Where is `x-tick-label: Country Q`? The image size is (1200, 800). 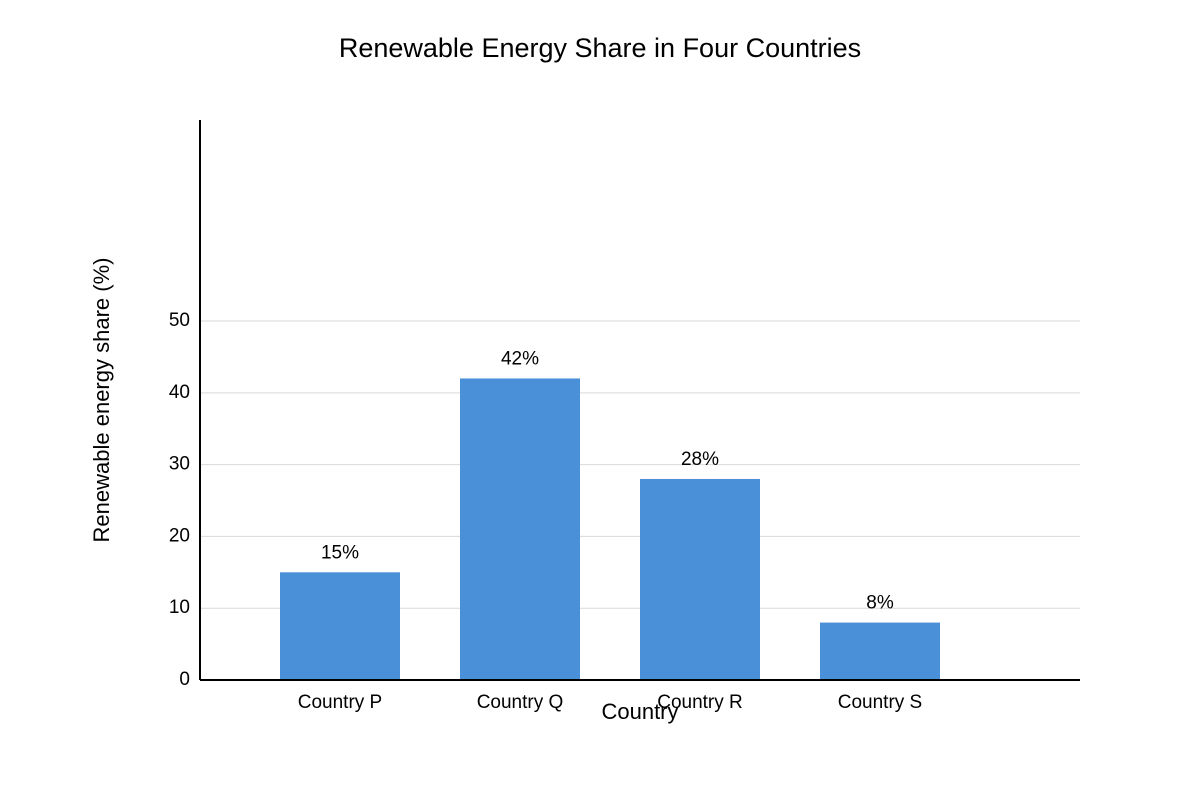 x-tick-label: Country Q is located at coordinates (520, 702).